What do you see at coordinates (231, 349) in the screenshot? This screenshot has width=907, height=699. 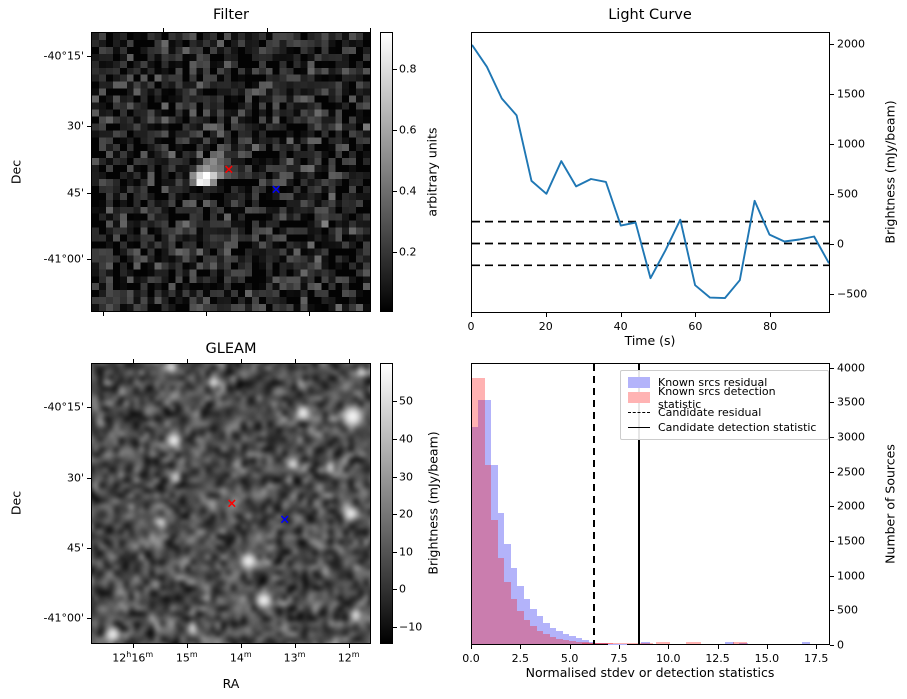 I see `gleam-title: GLEAM` at bounding box center [231, 349].